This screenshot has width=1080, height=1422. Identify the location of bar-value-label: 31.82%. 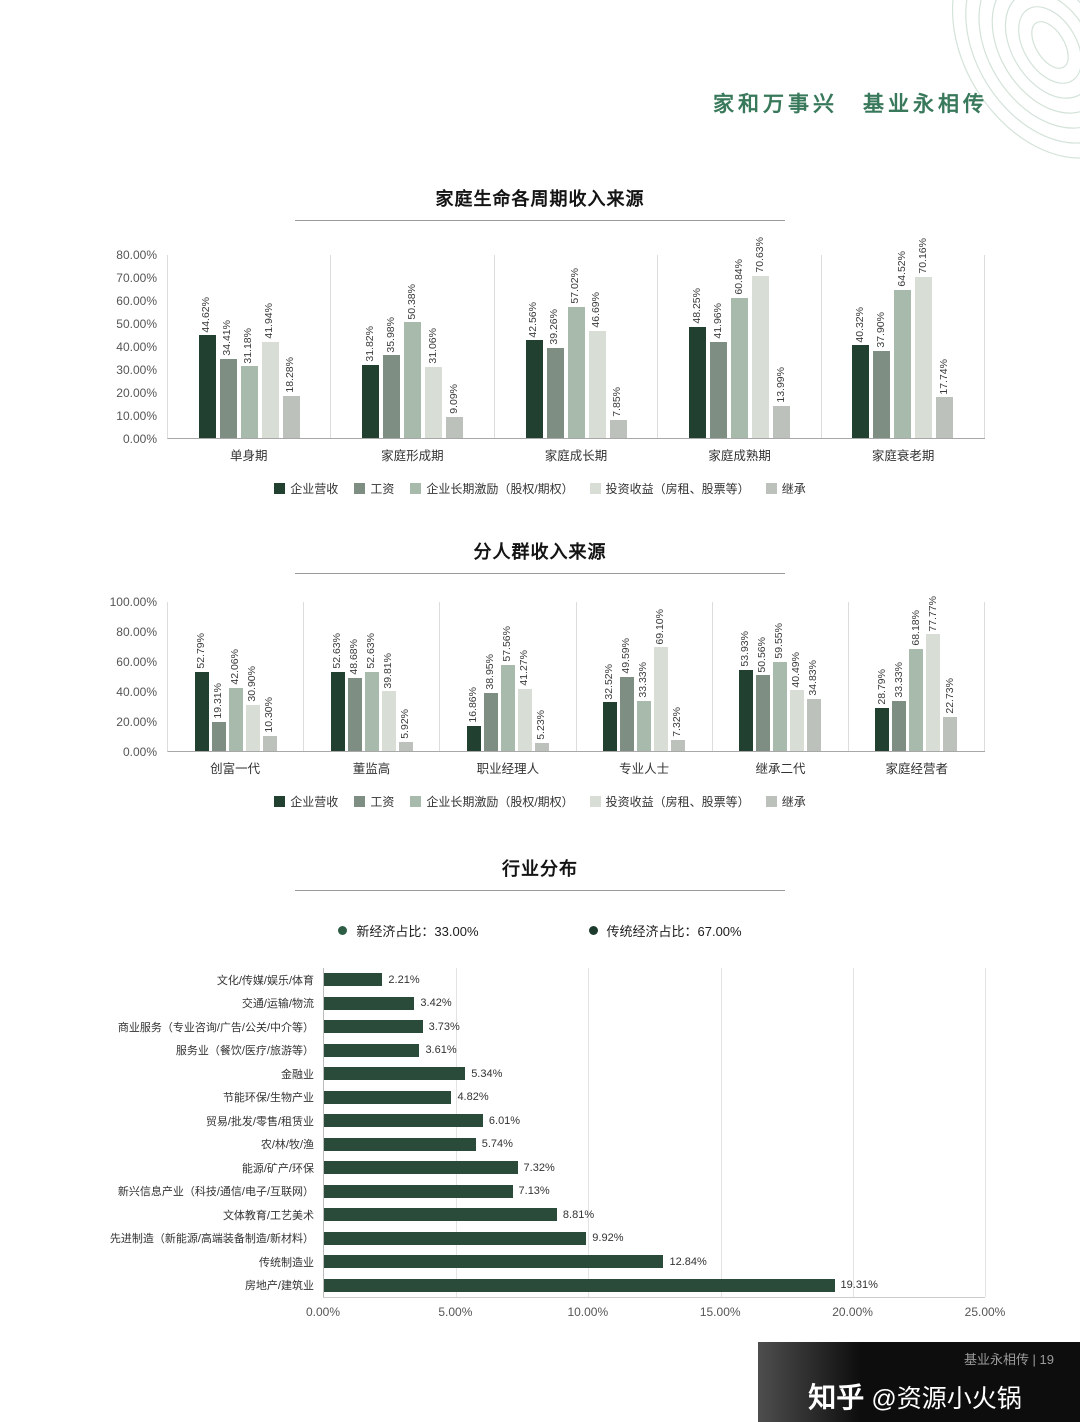
(369, 344).